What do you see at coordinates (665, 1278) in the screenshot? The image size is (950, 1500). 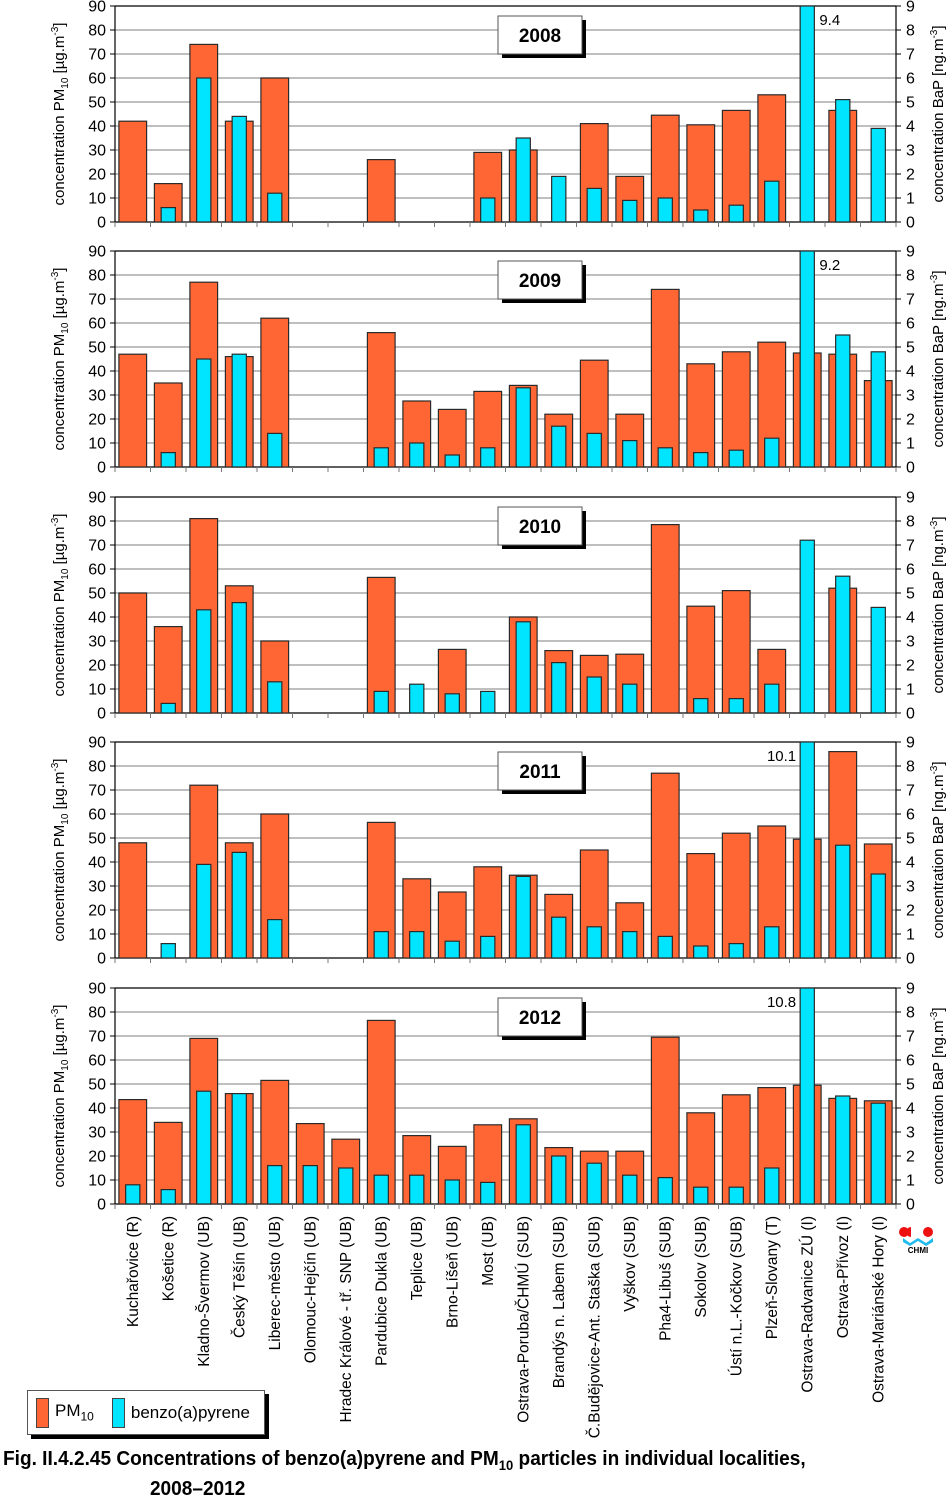 I see `category-label: Pha4-Libuš (SUB)` at bounding box center [665, 1278].